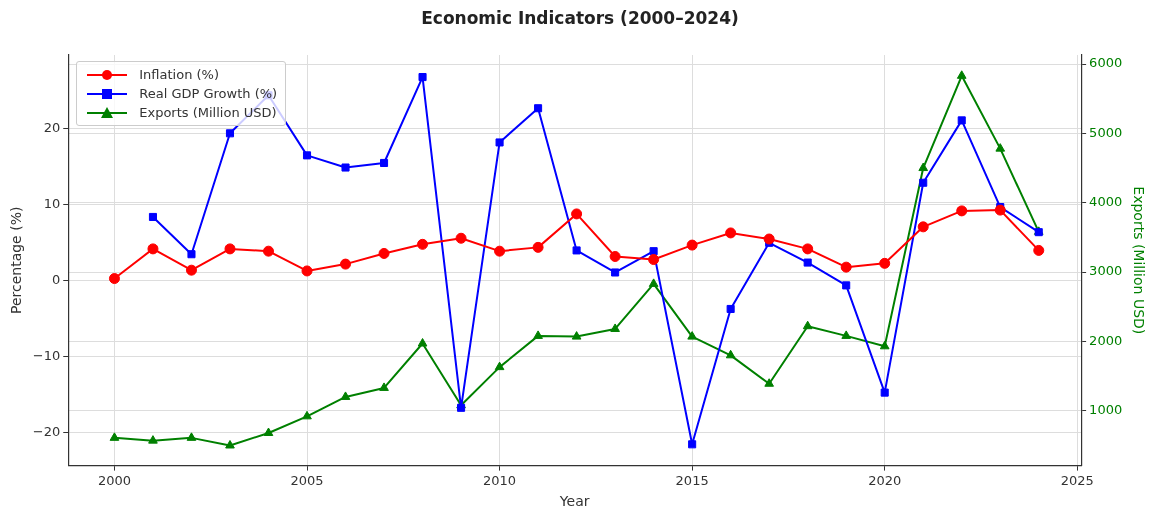  What do you see at coordinates (500, 480) in the screenshot?
I see `x-tick-label: 2010` at bounding box center [500, 480].